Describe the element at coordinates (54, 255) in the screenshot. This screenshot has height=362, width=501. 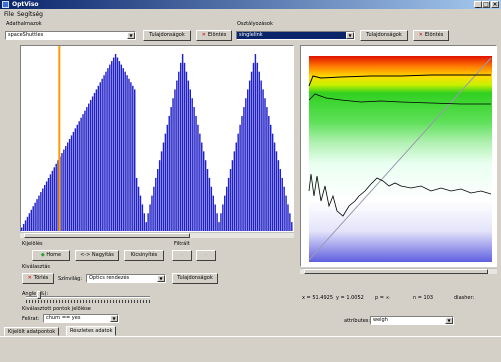
I see `home-label: Home` at that location.